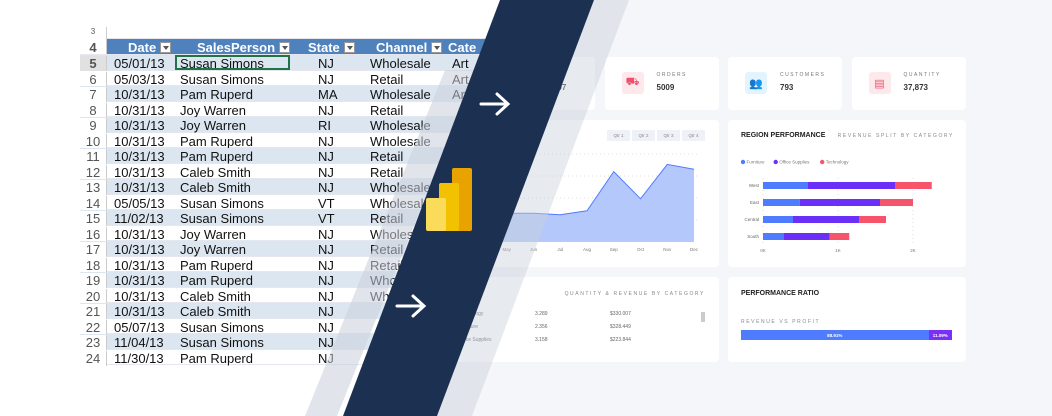  What do you see at coordinates (93, 110) in the screenshot?
I see `row-number: 8` at bounding box center [93, 110].